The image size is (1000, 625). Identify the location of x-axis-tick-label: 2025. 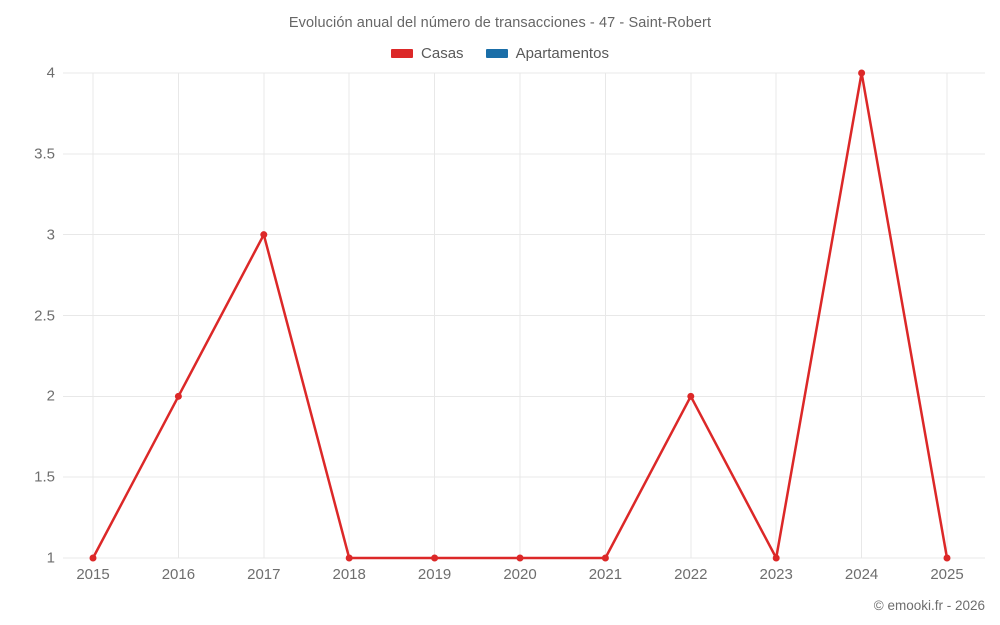
(947, 574).